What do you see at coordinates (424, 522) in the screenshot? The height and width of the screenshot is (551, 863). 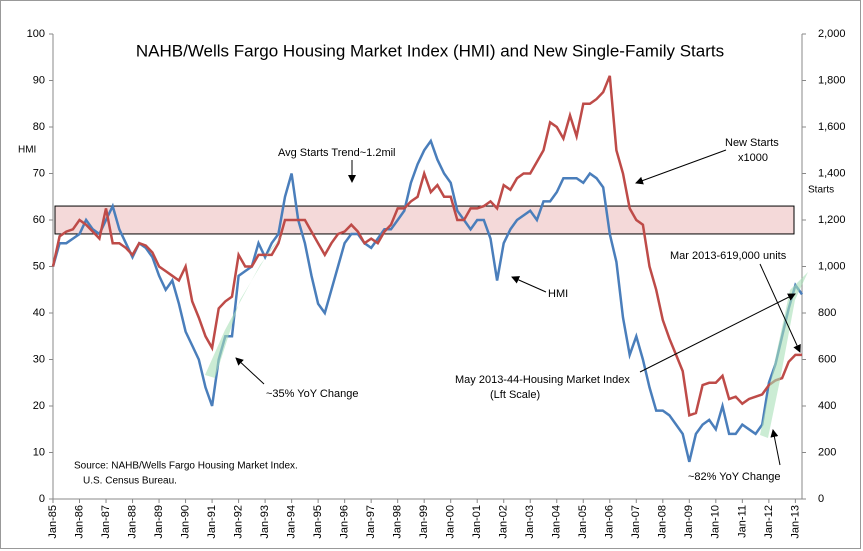 I see `x-tick-label: Jan-99` at bounding box center [424, 522].